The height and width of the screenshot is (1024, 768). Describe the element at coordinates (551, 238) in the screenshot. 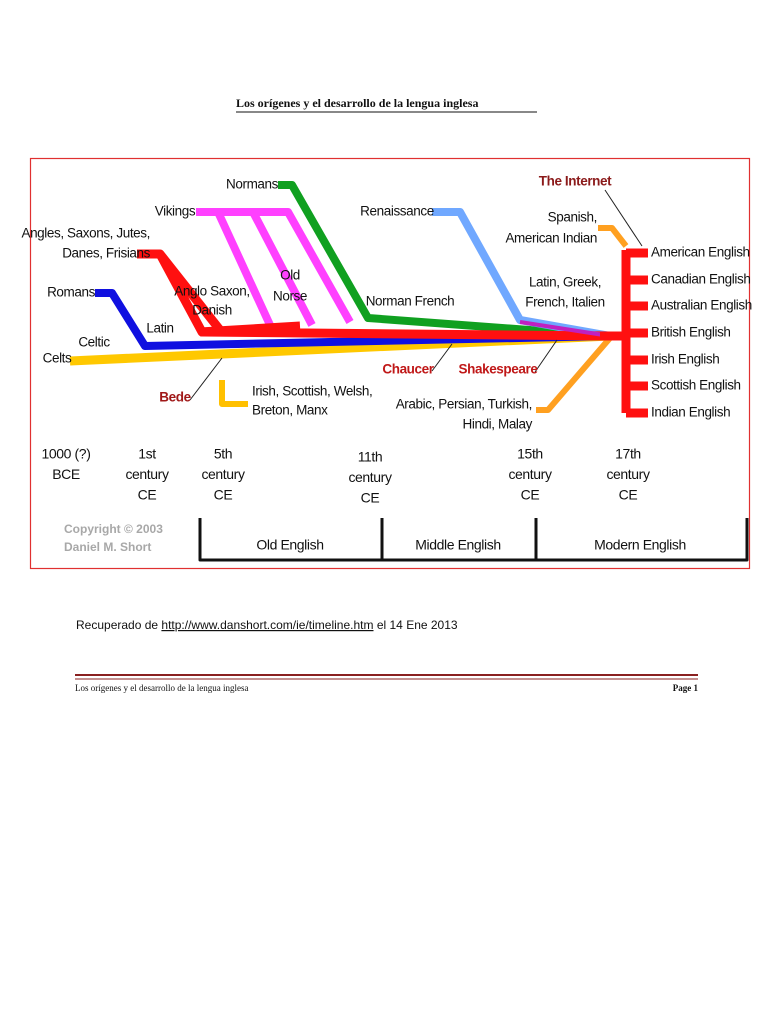

I see `diagram-label: American Indian` at that location.